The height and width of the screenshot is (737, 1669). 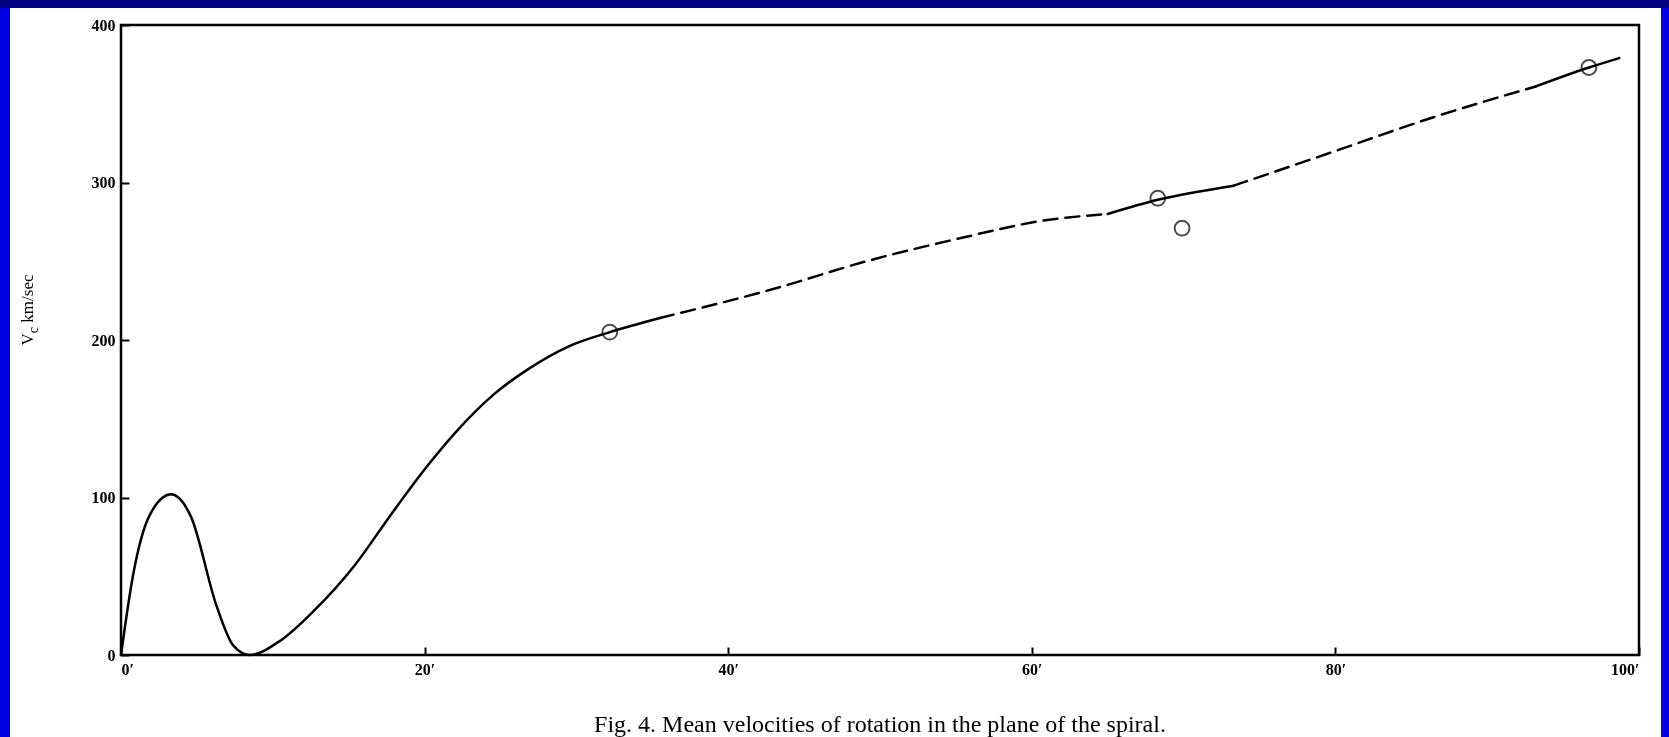 What do you see at coordinates (127, 669) in the screenshot?
I see `x-tick-label: 0′` at bounding box center [127, 669].